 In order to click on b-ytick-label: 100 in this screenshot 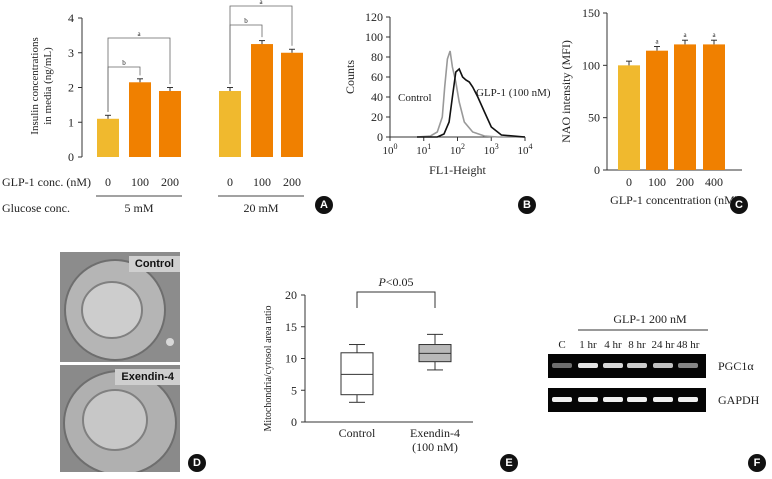, I will do `click(374, 37)`.